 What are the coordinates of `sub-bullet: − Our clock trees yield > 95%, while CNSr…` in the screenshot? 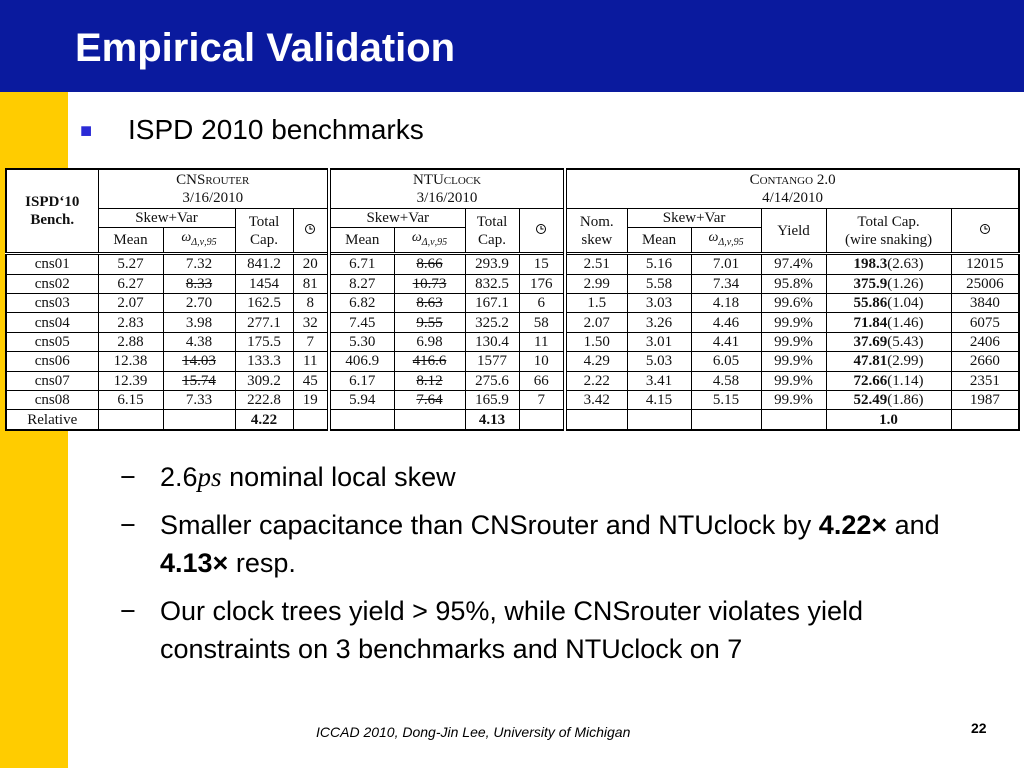 It's located at (560, 630).